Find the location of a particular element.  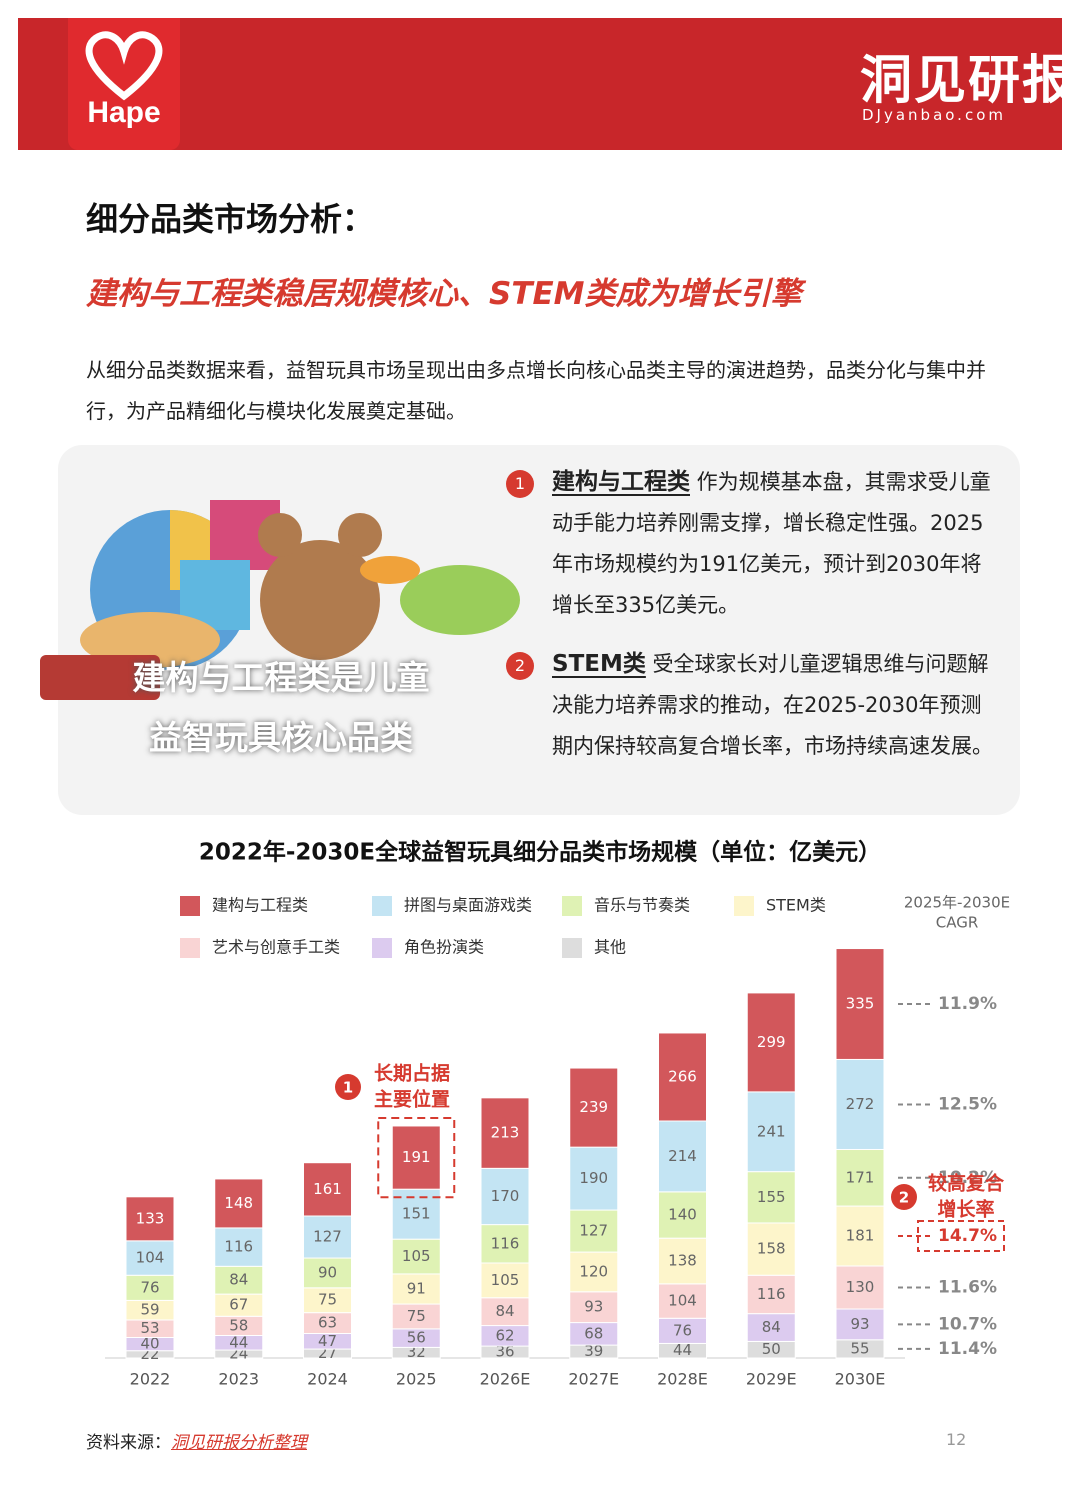

x-tick-label: 2022 is located at coordinates (150, 1379).